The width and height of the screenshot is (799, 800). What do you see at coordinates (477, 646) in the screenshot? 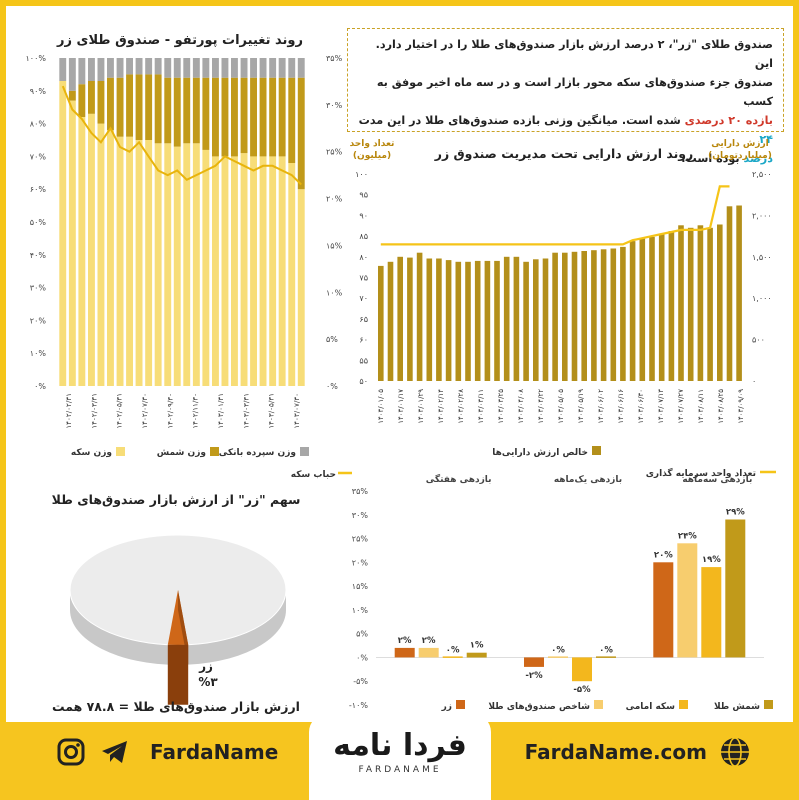
I see `returns-bar-label: ۱%` at bounding box center [477, 646].